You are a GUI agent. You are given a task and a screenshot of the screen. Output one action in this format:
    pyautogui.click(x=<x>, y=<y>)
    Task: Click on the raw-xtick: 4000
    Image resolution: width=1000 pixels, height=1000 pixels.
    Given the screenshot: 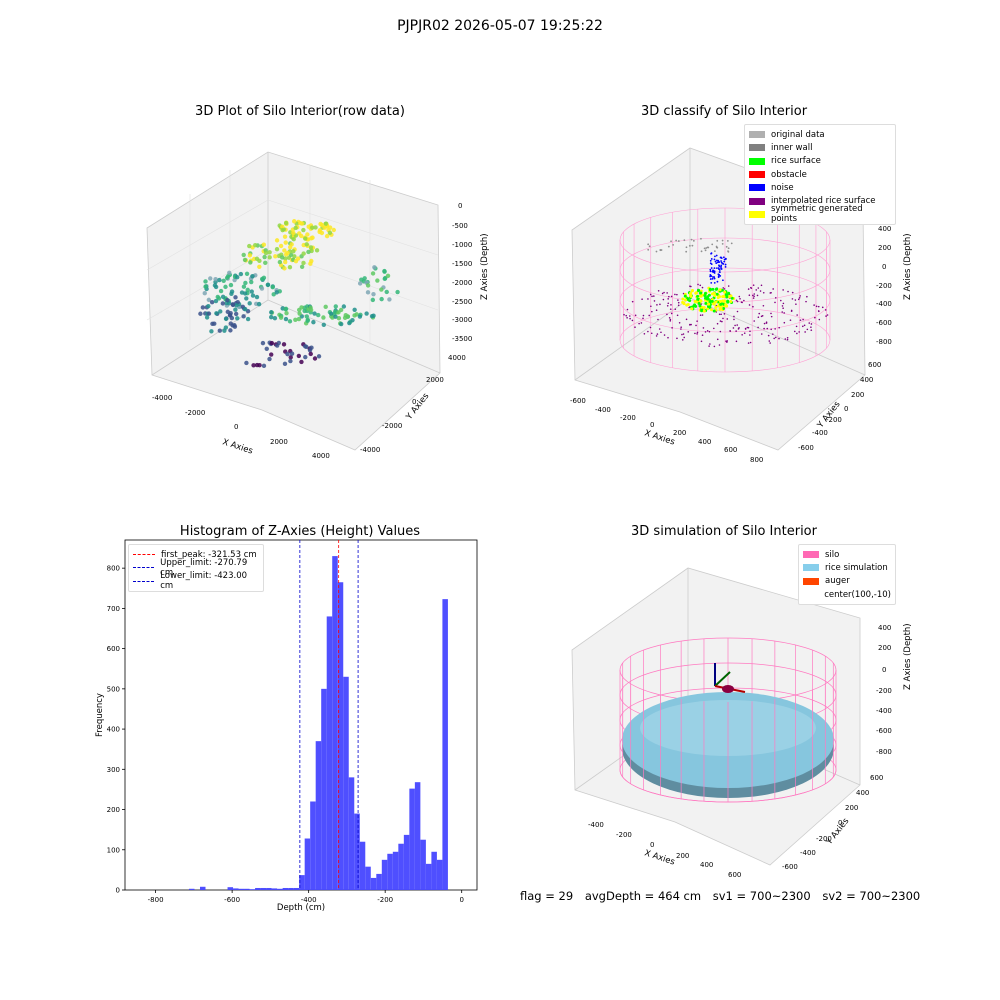 What is the action you would take?
    pyautogui.click(x=321, y=456)
    